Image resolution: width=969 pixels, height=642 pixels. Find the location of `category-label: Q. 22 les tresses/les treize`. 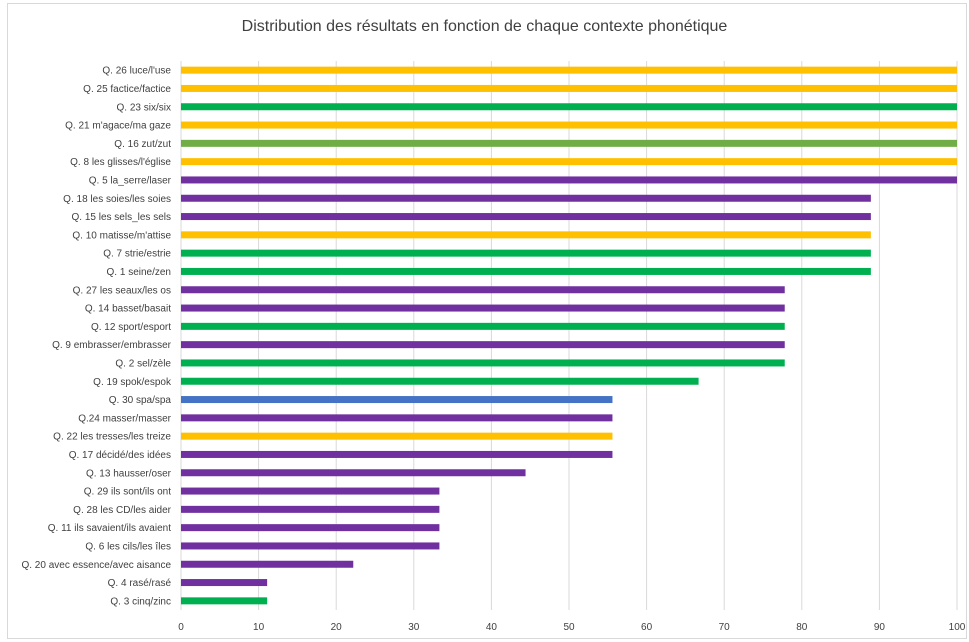

category-label: Q. 22 les tresses/les treize is located at coordinates (112, 437).